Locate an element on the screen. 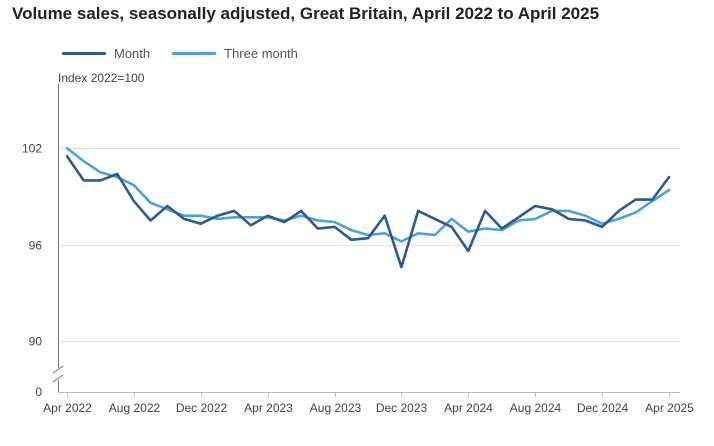 The image size is (714, 446). legend-item-three-month: Three month is located at coordinates (235, 53).